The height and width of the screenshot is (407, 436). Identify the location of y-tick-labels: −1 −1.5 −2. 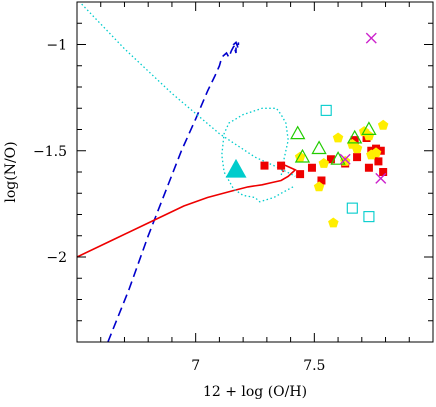
(50, 152).